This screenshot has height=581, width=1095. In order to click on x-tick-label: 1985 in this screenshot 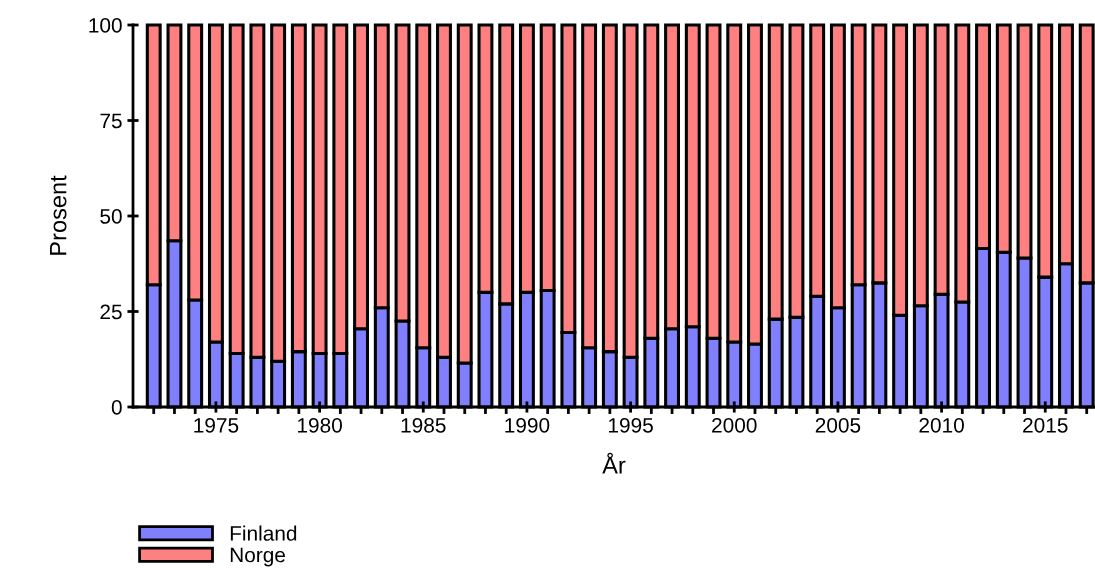, I will do `click(423, 425)`.